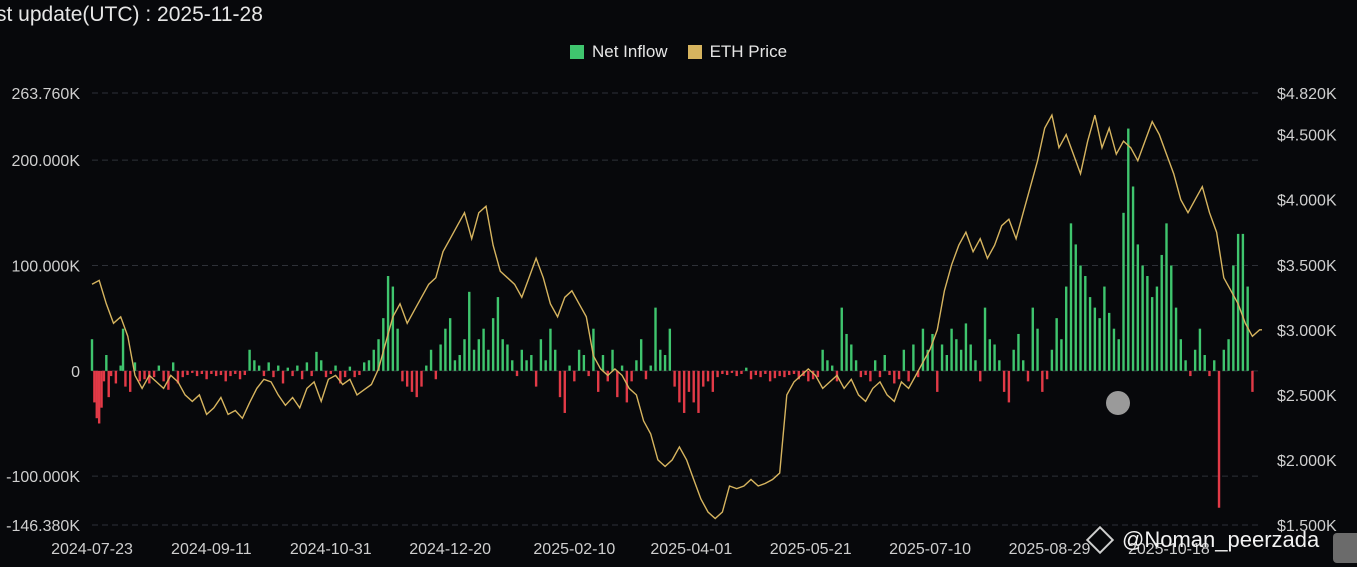 This screenshot has height=567, width=1357. Describe the element at coordinates (691, 549) in the screenshot. I see `x-tick-label: 2025-04-01` at that location.